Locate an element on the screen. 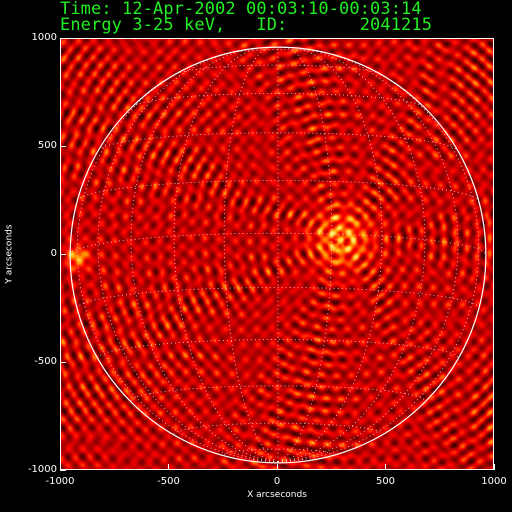 This screenshot has height=512, width=512. x-tick-label: -1000 is located at coordinates (60, 481).